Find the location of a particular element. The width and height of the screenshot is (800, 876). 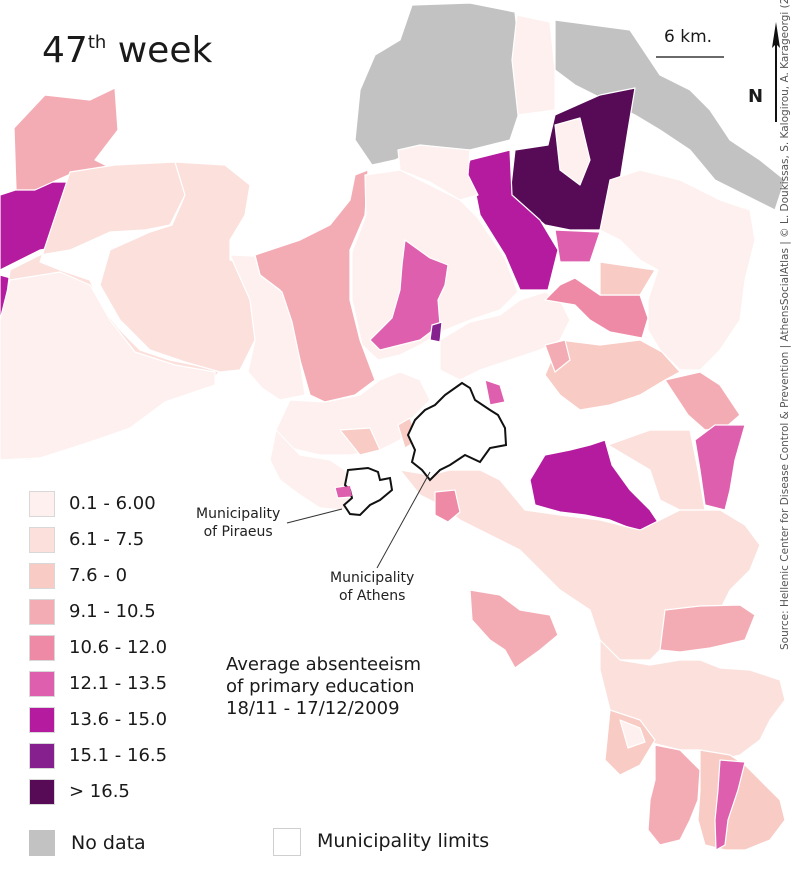

region-south-bottom-a is located at coordinates (674, 795).